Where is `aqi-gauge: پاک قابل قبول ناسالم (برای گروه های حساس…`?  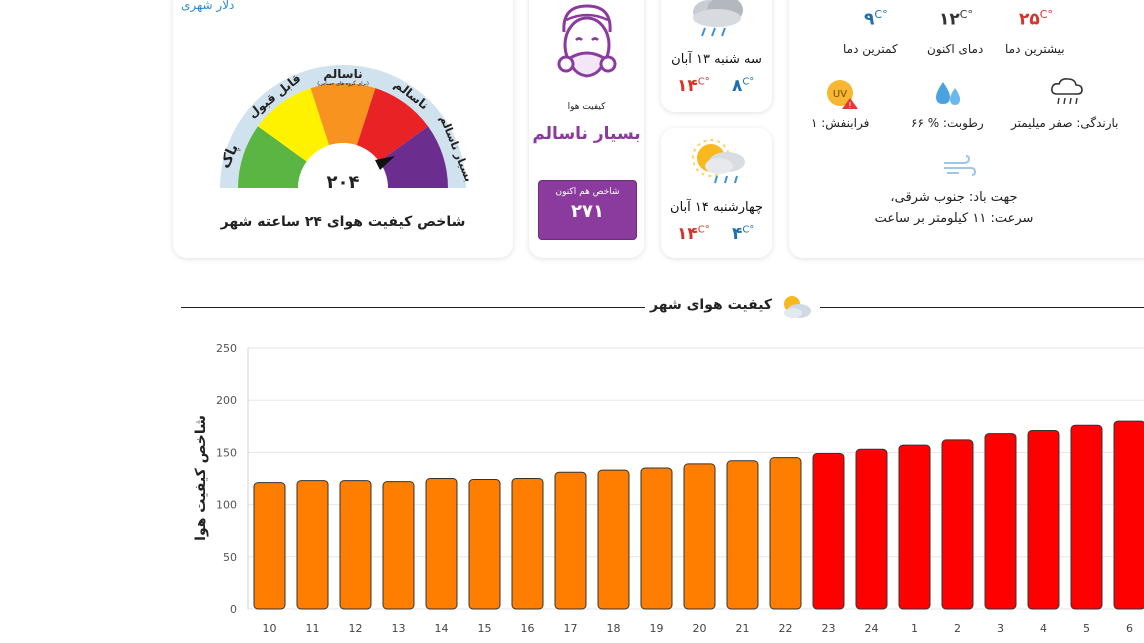
aqi-gauge: پاک قابل قبول ناسالم (برای گروه های حساس… is located at coordinates (346, 129).